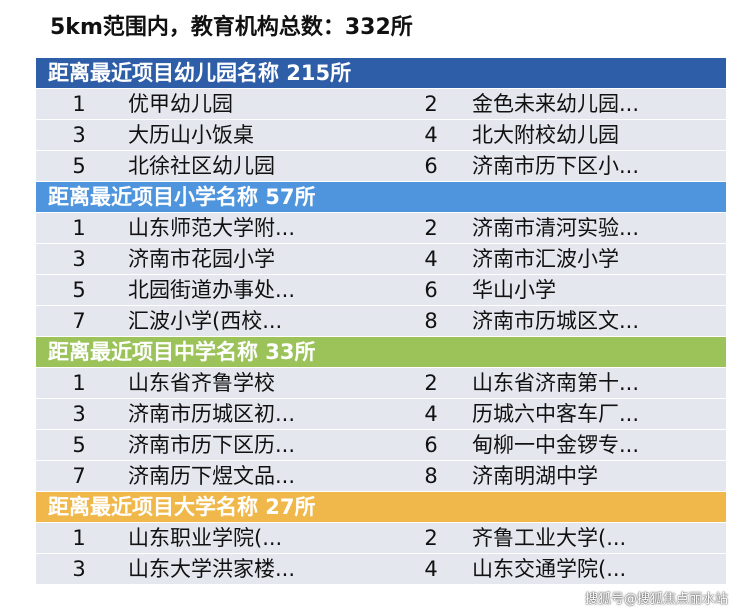  I want to click on page-headline: 5km范围内，教育机构总数：332所, so click(231, 27).